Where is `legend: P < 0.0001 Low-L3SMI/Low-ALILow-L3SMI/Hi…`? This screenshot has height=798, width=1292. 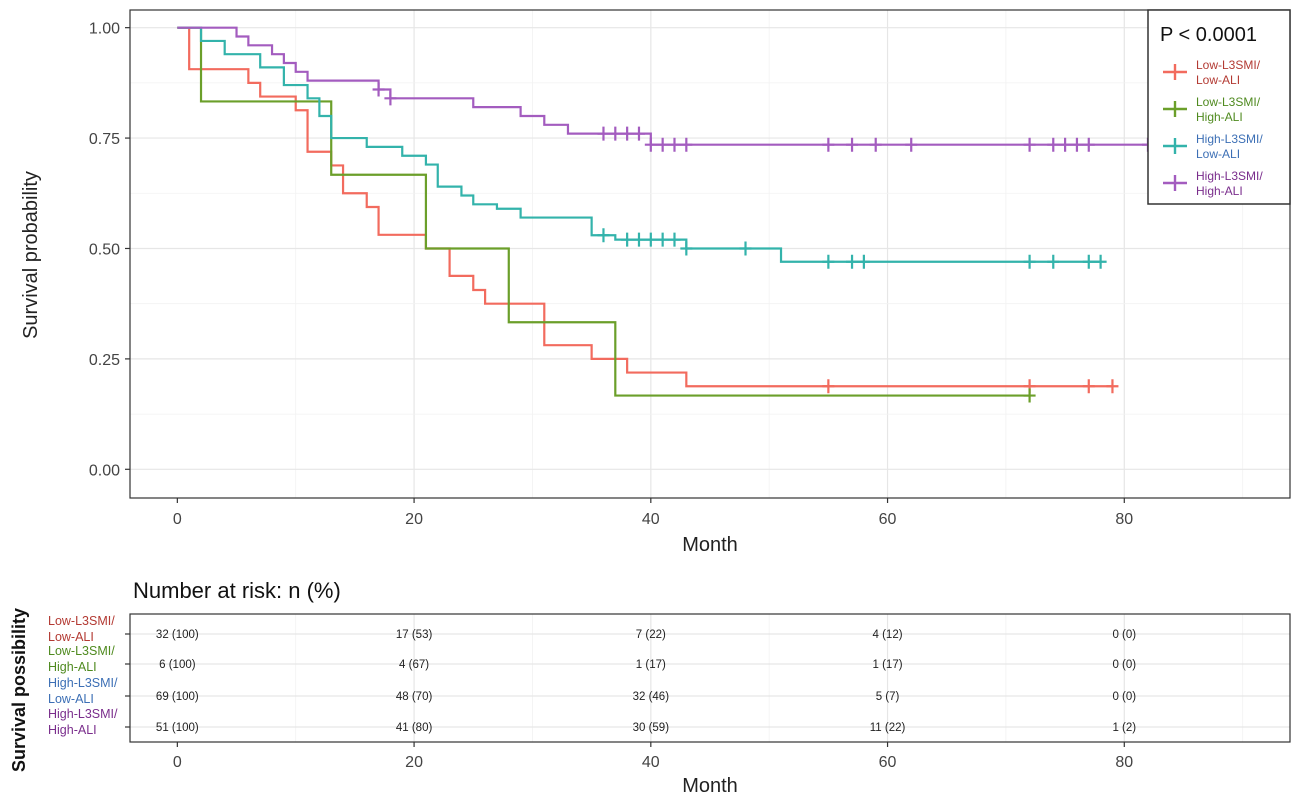
legend: P < 0.0001 Low-L3SMI/Low-ALILow-L3SMI/Hi… is located at coordinates (1219, 107).